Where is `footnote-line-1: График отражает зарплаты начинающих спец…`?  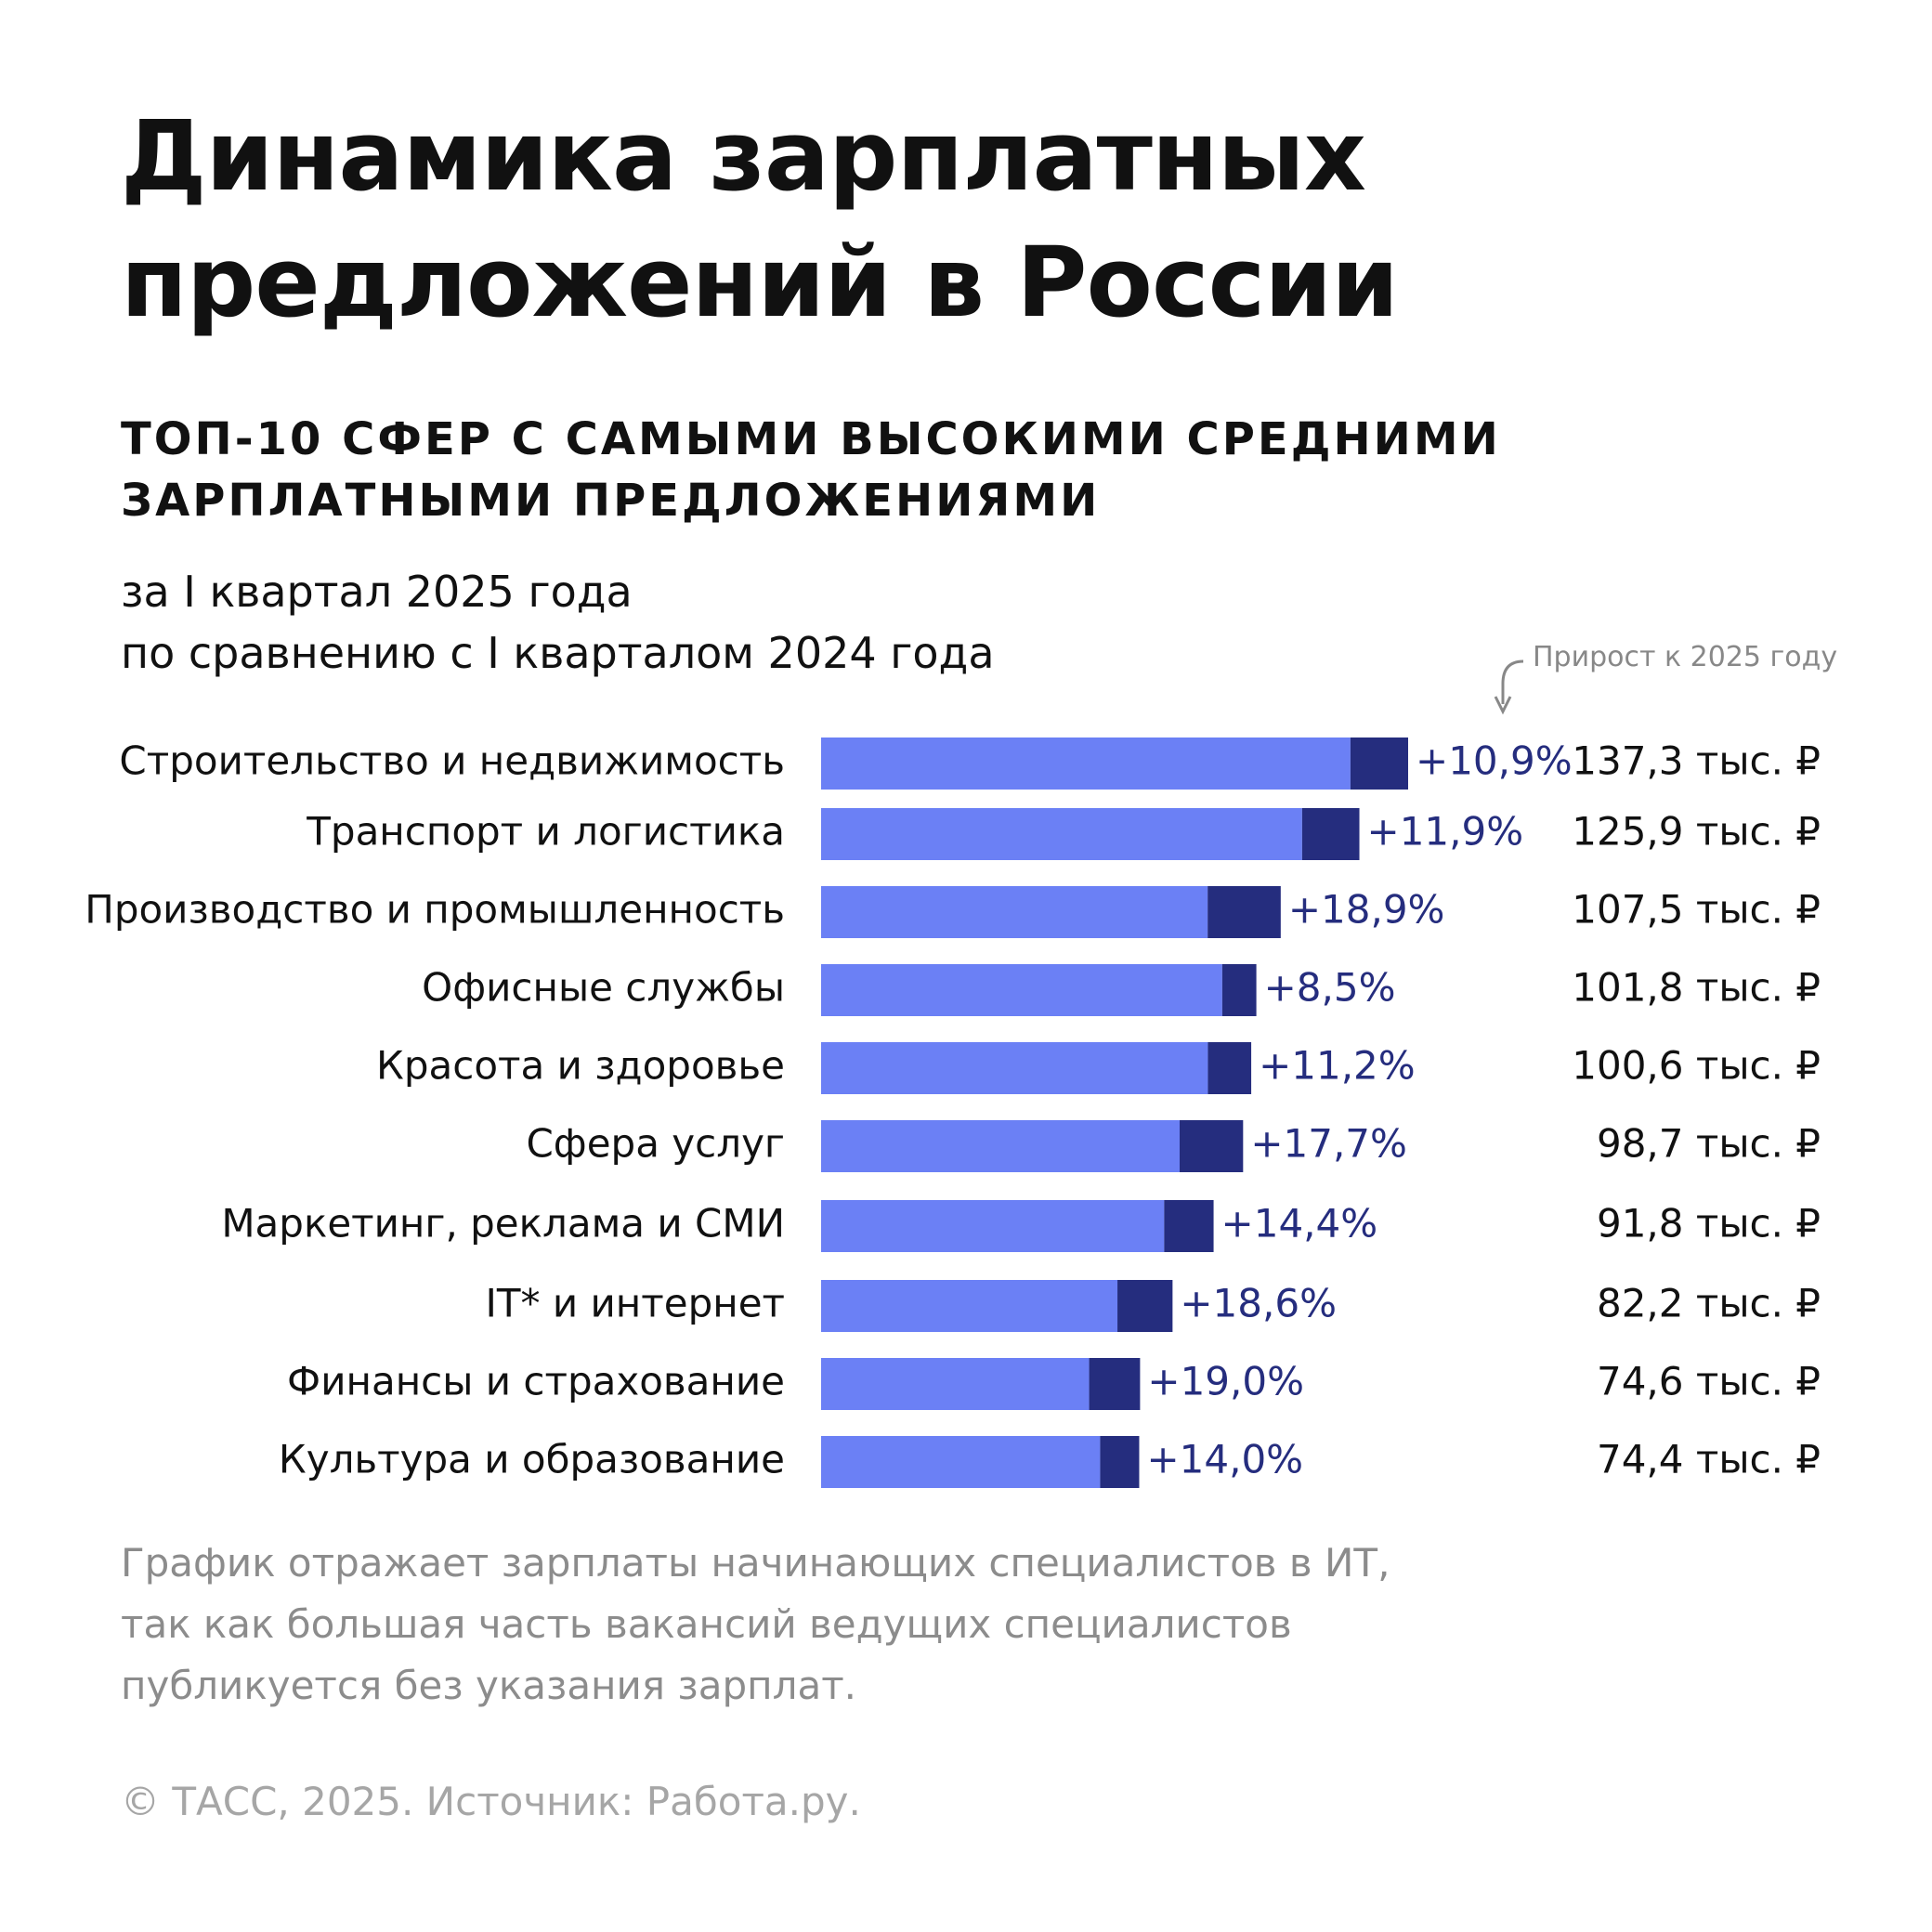 footnote-line-1: График отражает зарплаты начинающих спец… is located at coordinates (755, 1563).